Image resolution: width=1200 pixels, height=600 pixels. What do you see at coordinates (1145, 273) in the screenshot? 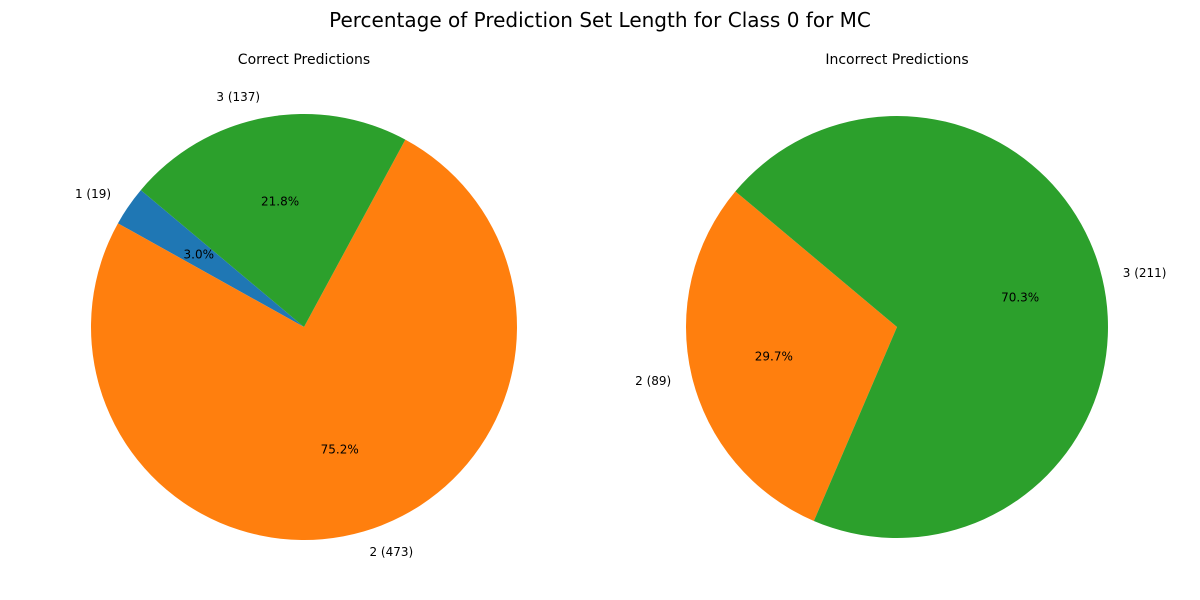
I see `pie-incorrect-label-3: 3 (211)` at bounding box center [1145, 273].